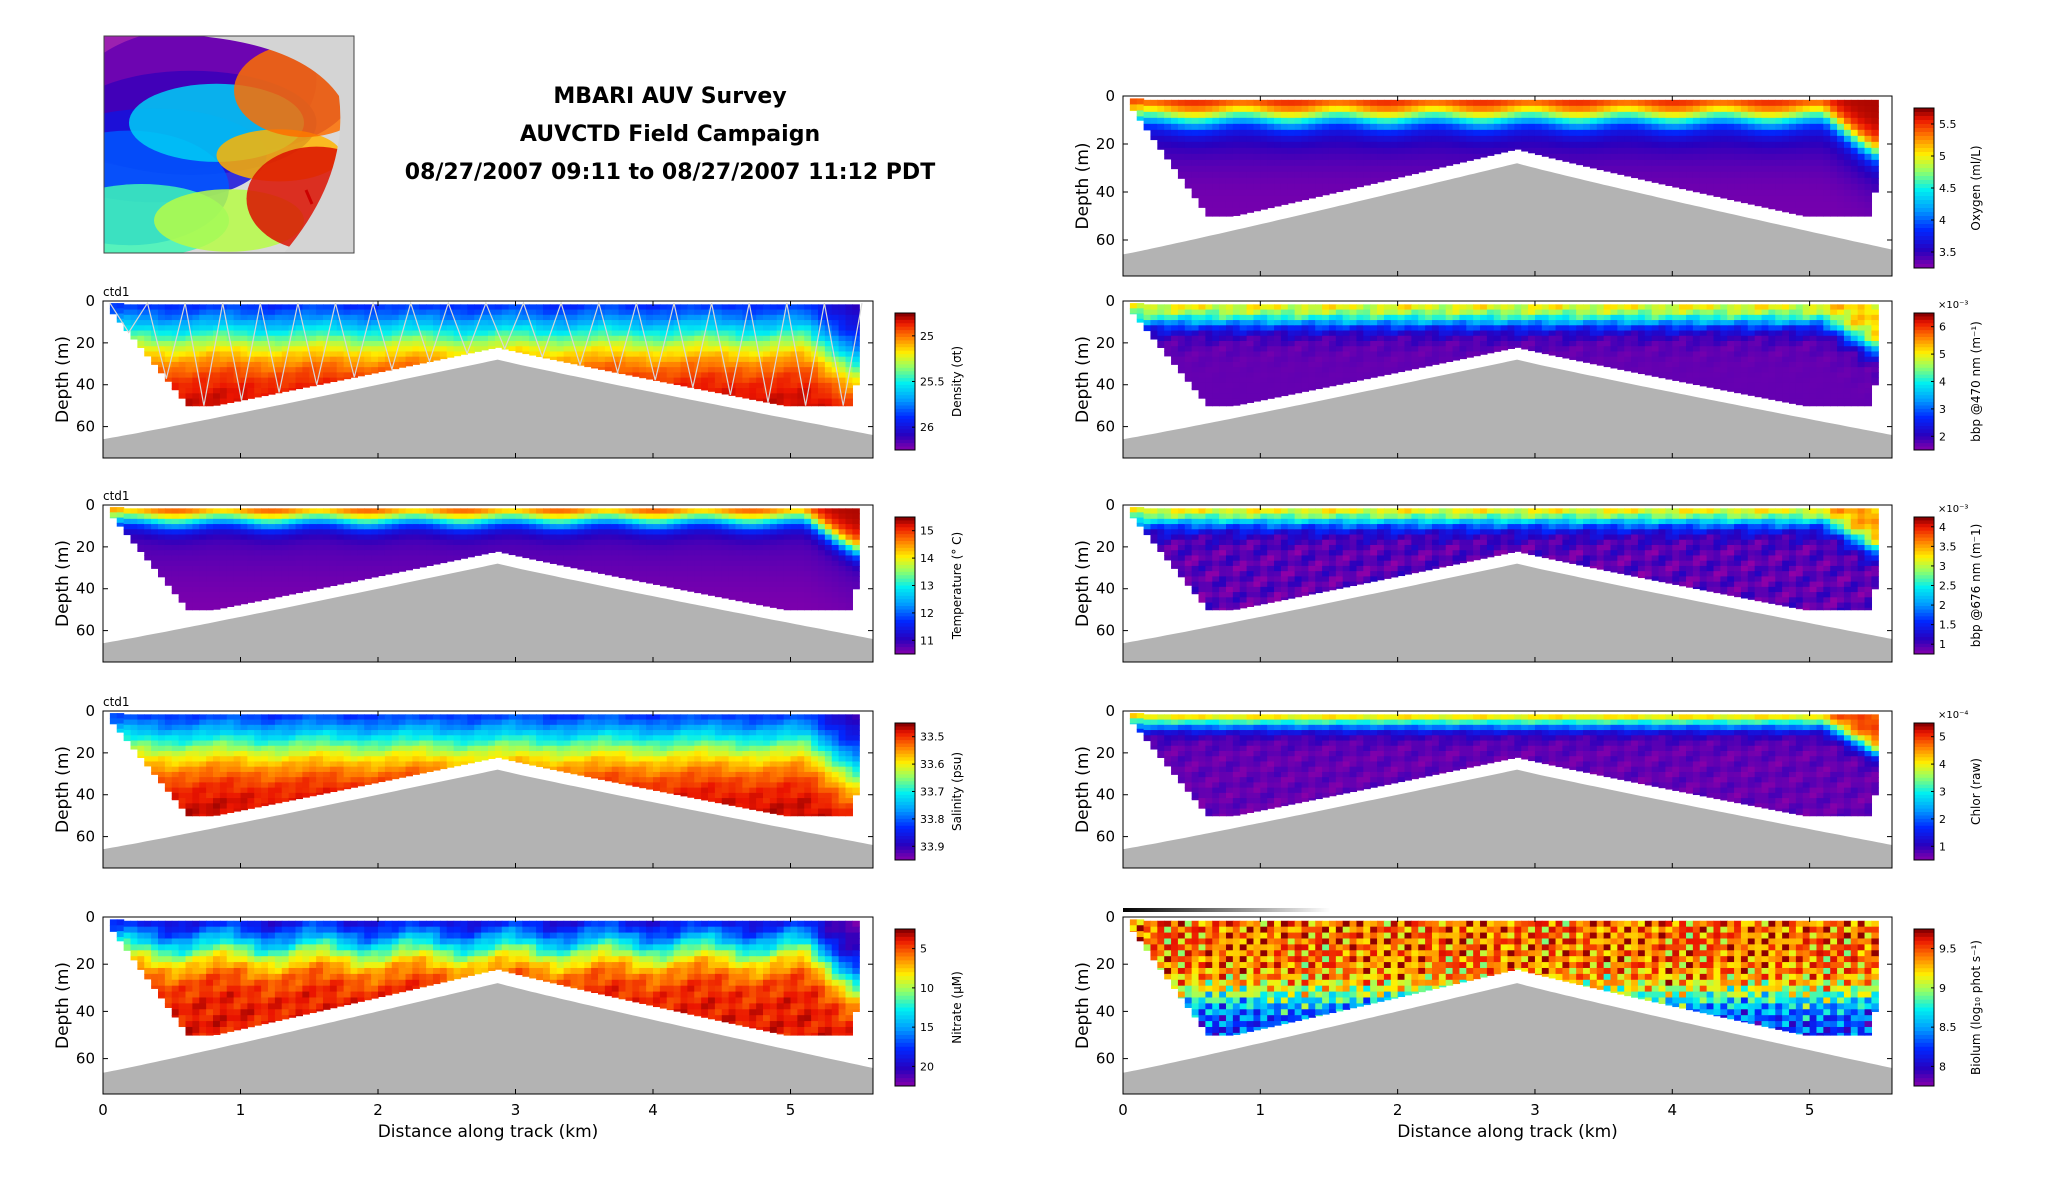 The height and width of the screenshot is (1188, 2052). Describe the element at coordinates (1942, 764) in the screenshot. I see `colorbar-tick-label: 4` at that location.